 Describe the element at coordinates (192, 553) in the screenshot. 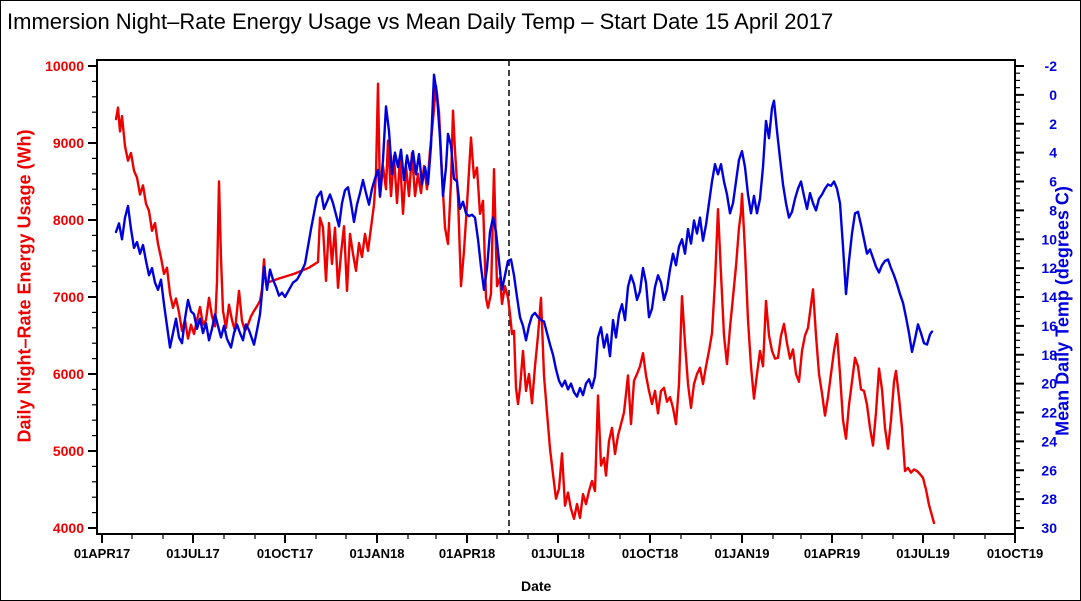

I see `svg-text: 01JUL17` at that location.